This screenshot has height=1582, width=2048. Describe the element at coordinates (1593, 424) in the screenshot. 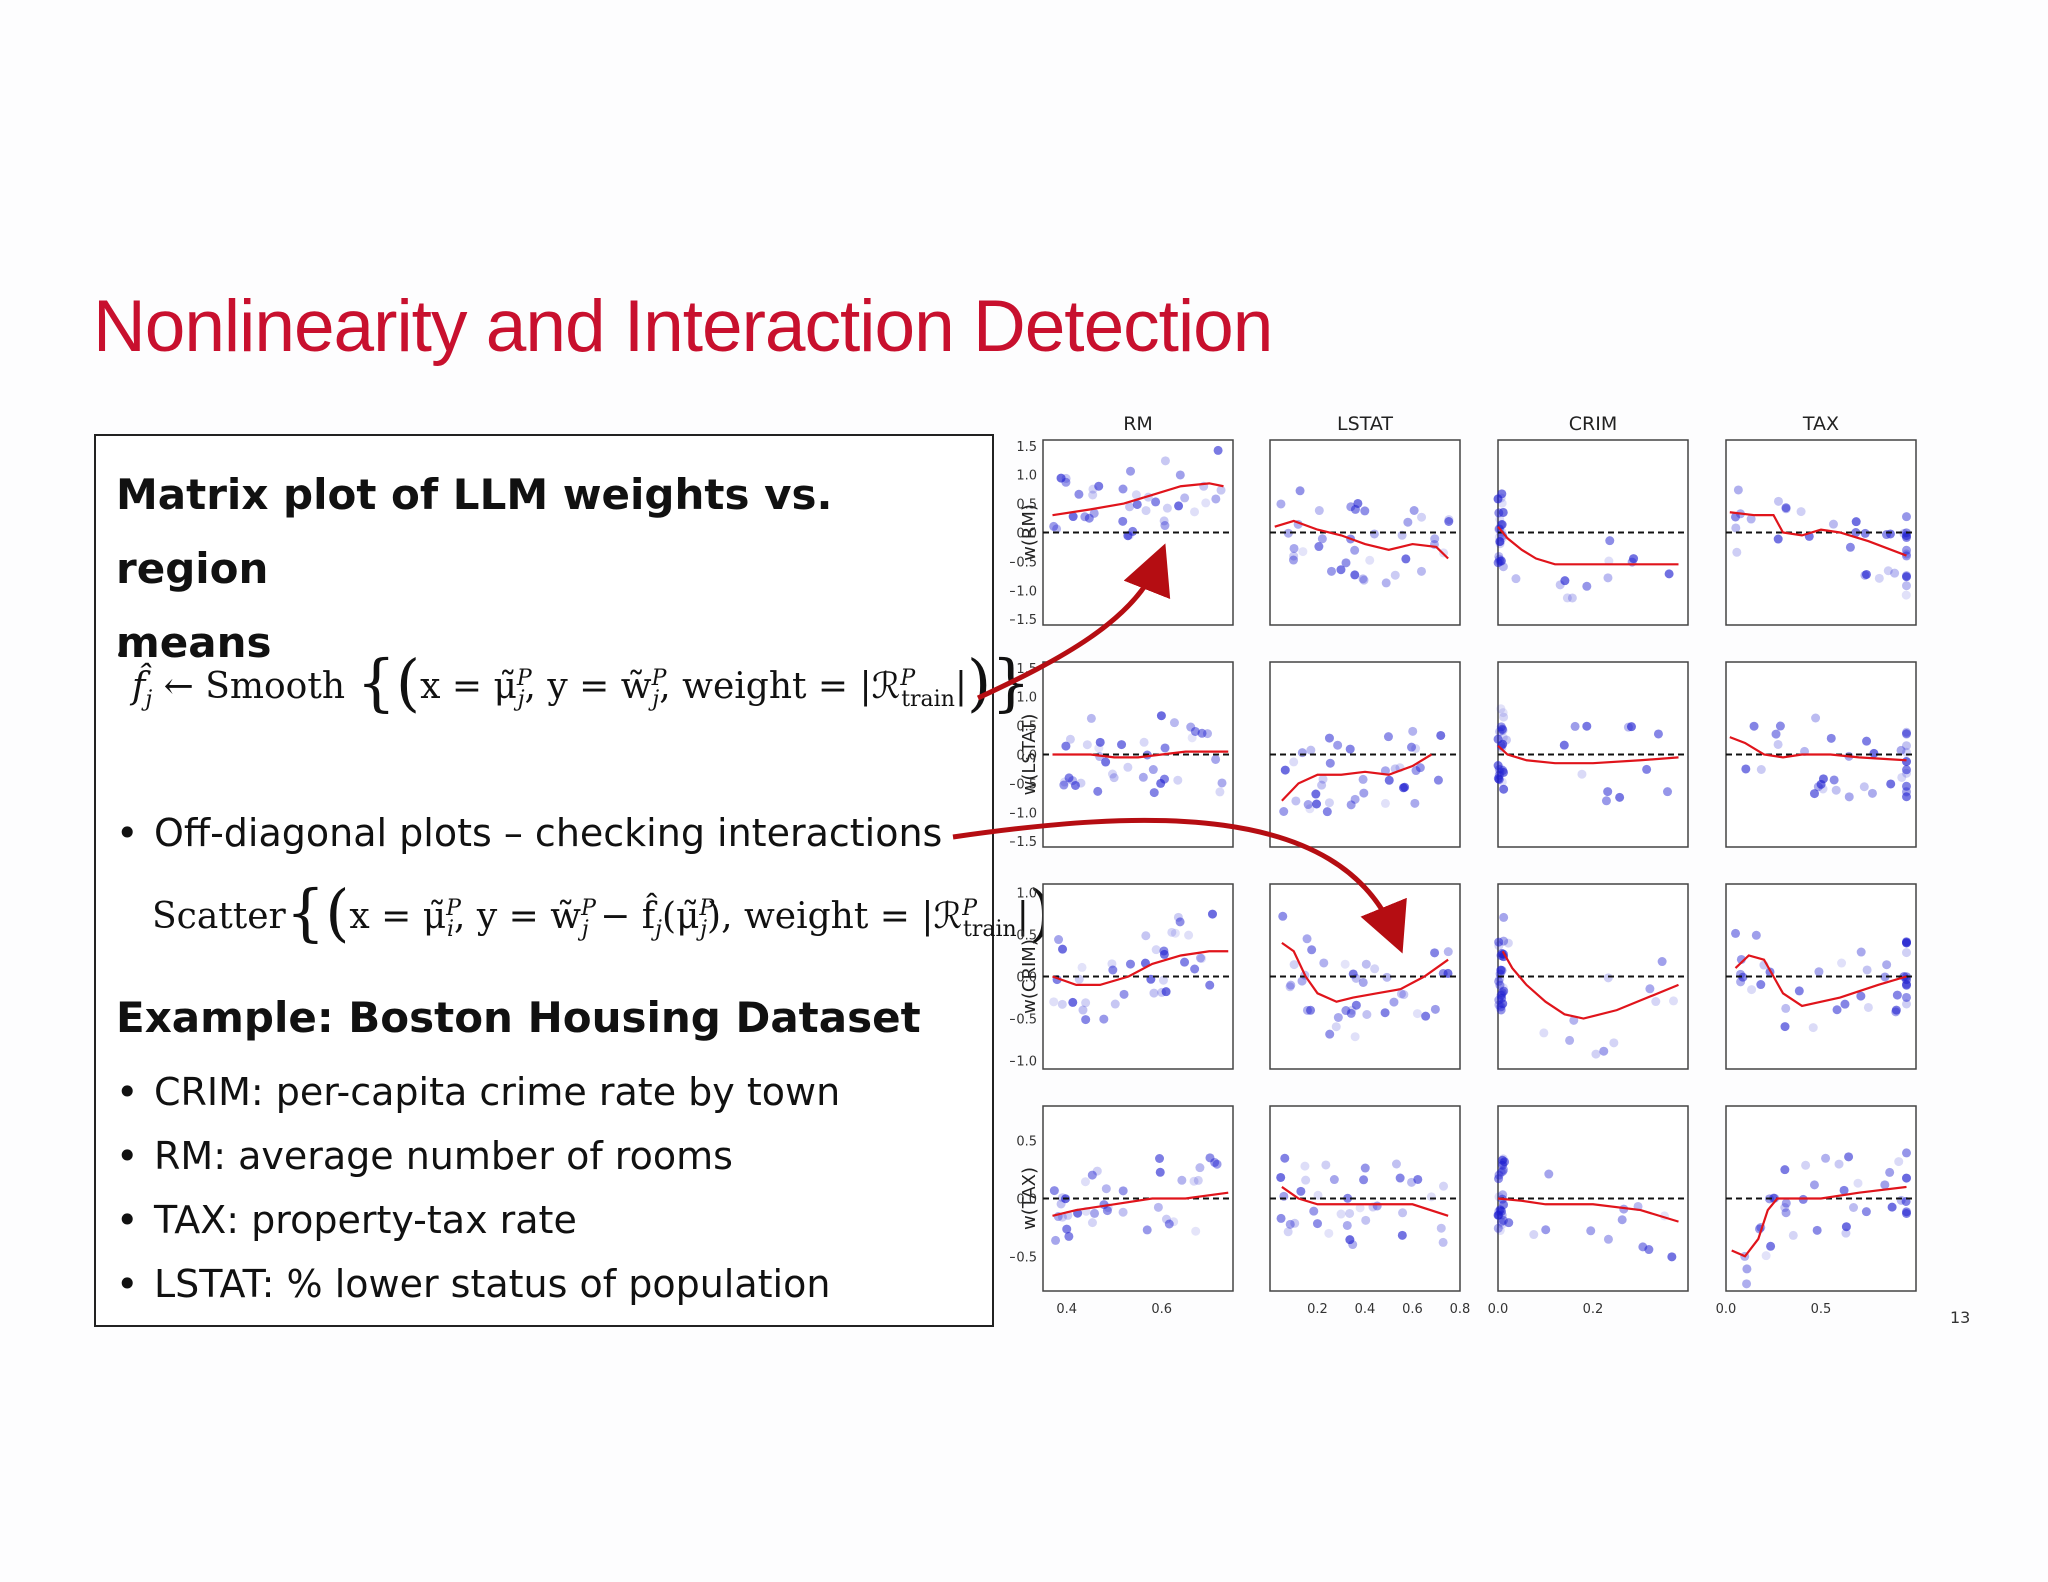

I see `column-label: CRIM` at that location.